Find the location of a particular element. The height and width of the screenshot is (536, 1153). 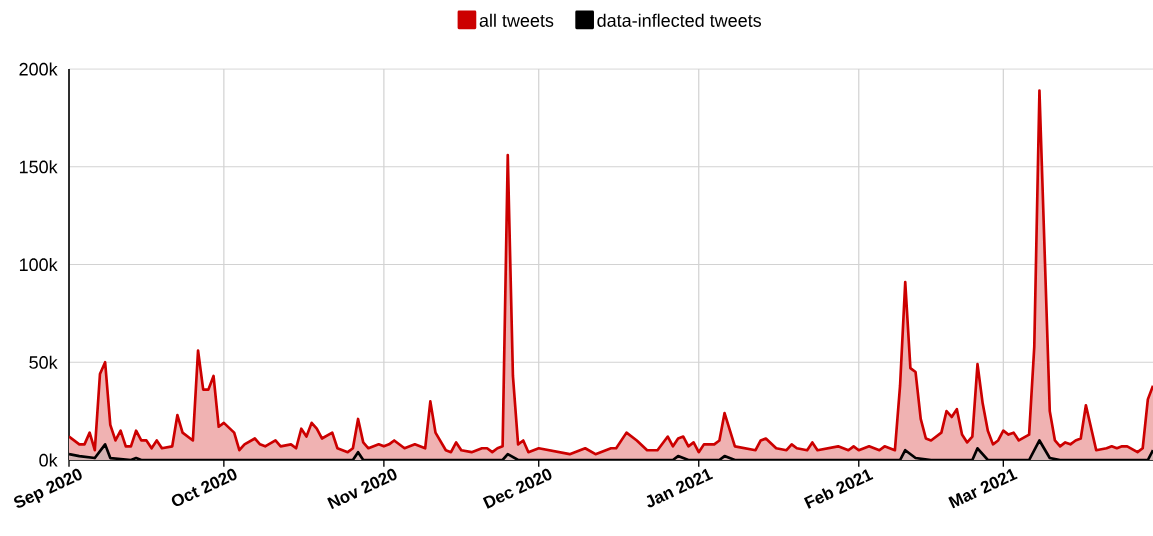

legend-label: all tweets is located at coordinates (516, 20).